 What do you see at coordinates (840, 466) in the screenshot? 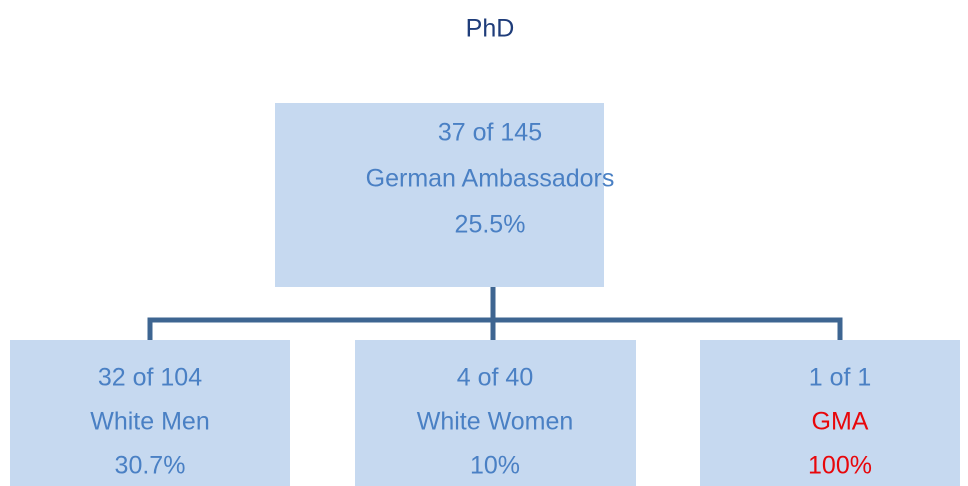
I see `child-percent: 100%` at bounding box center [840, 466].